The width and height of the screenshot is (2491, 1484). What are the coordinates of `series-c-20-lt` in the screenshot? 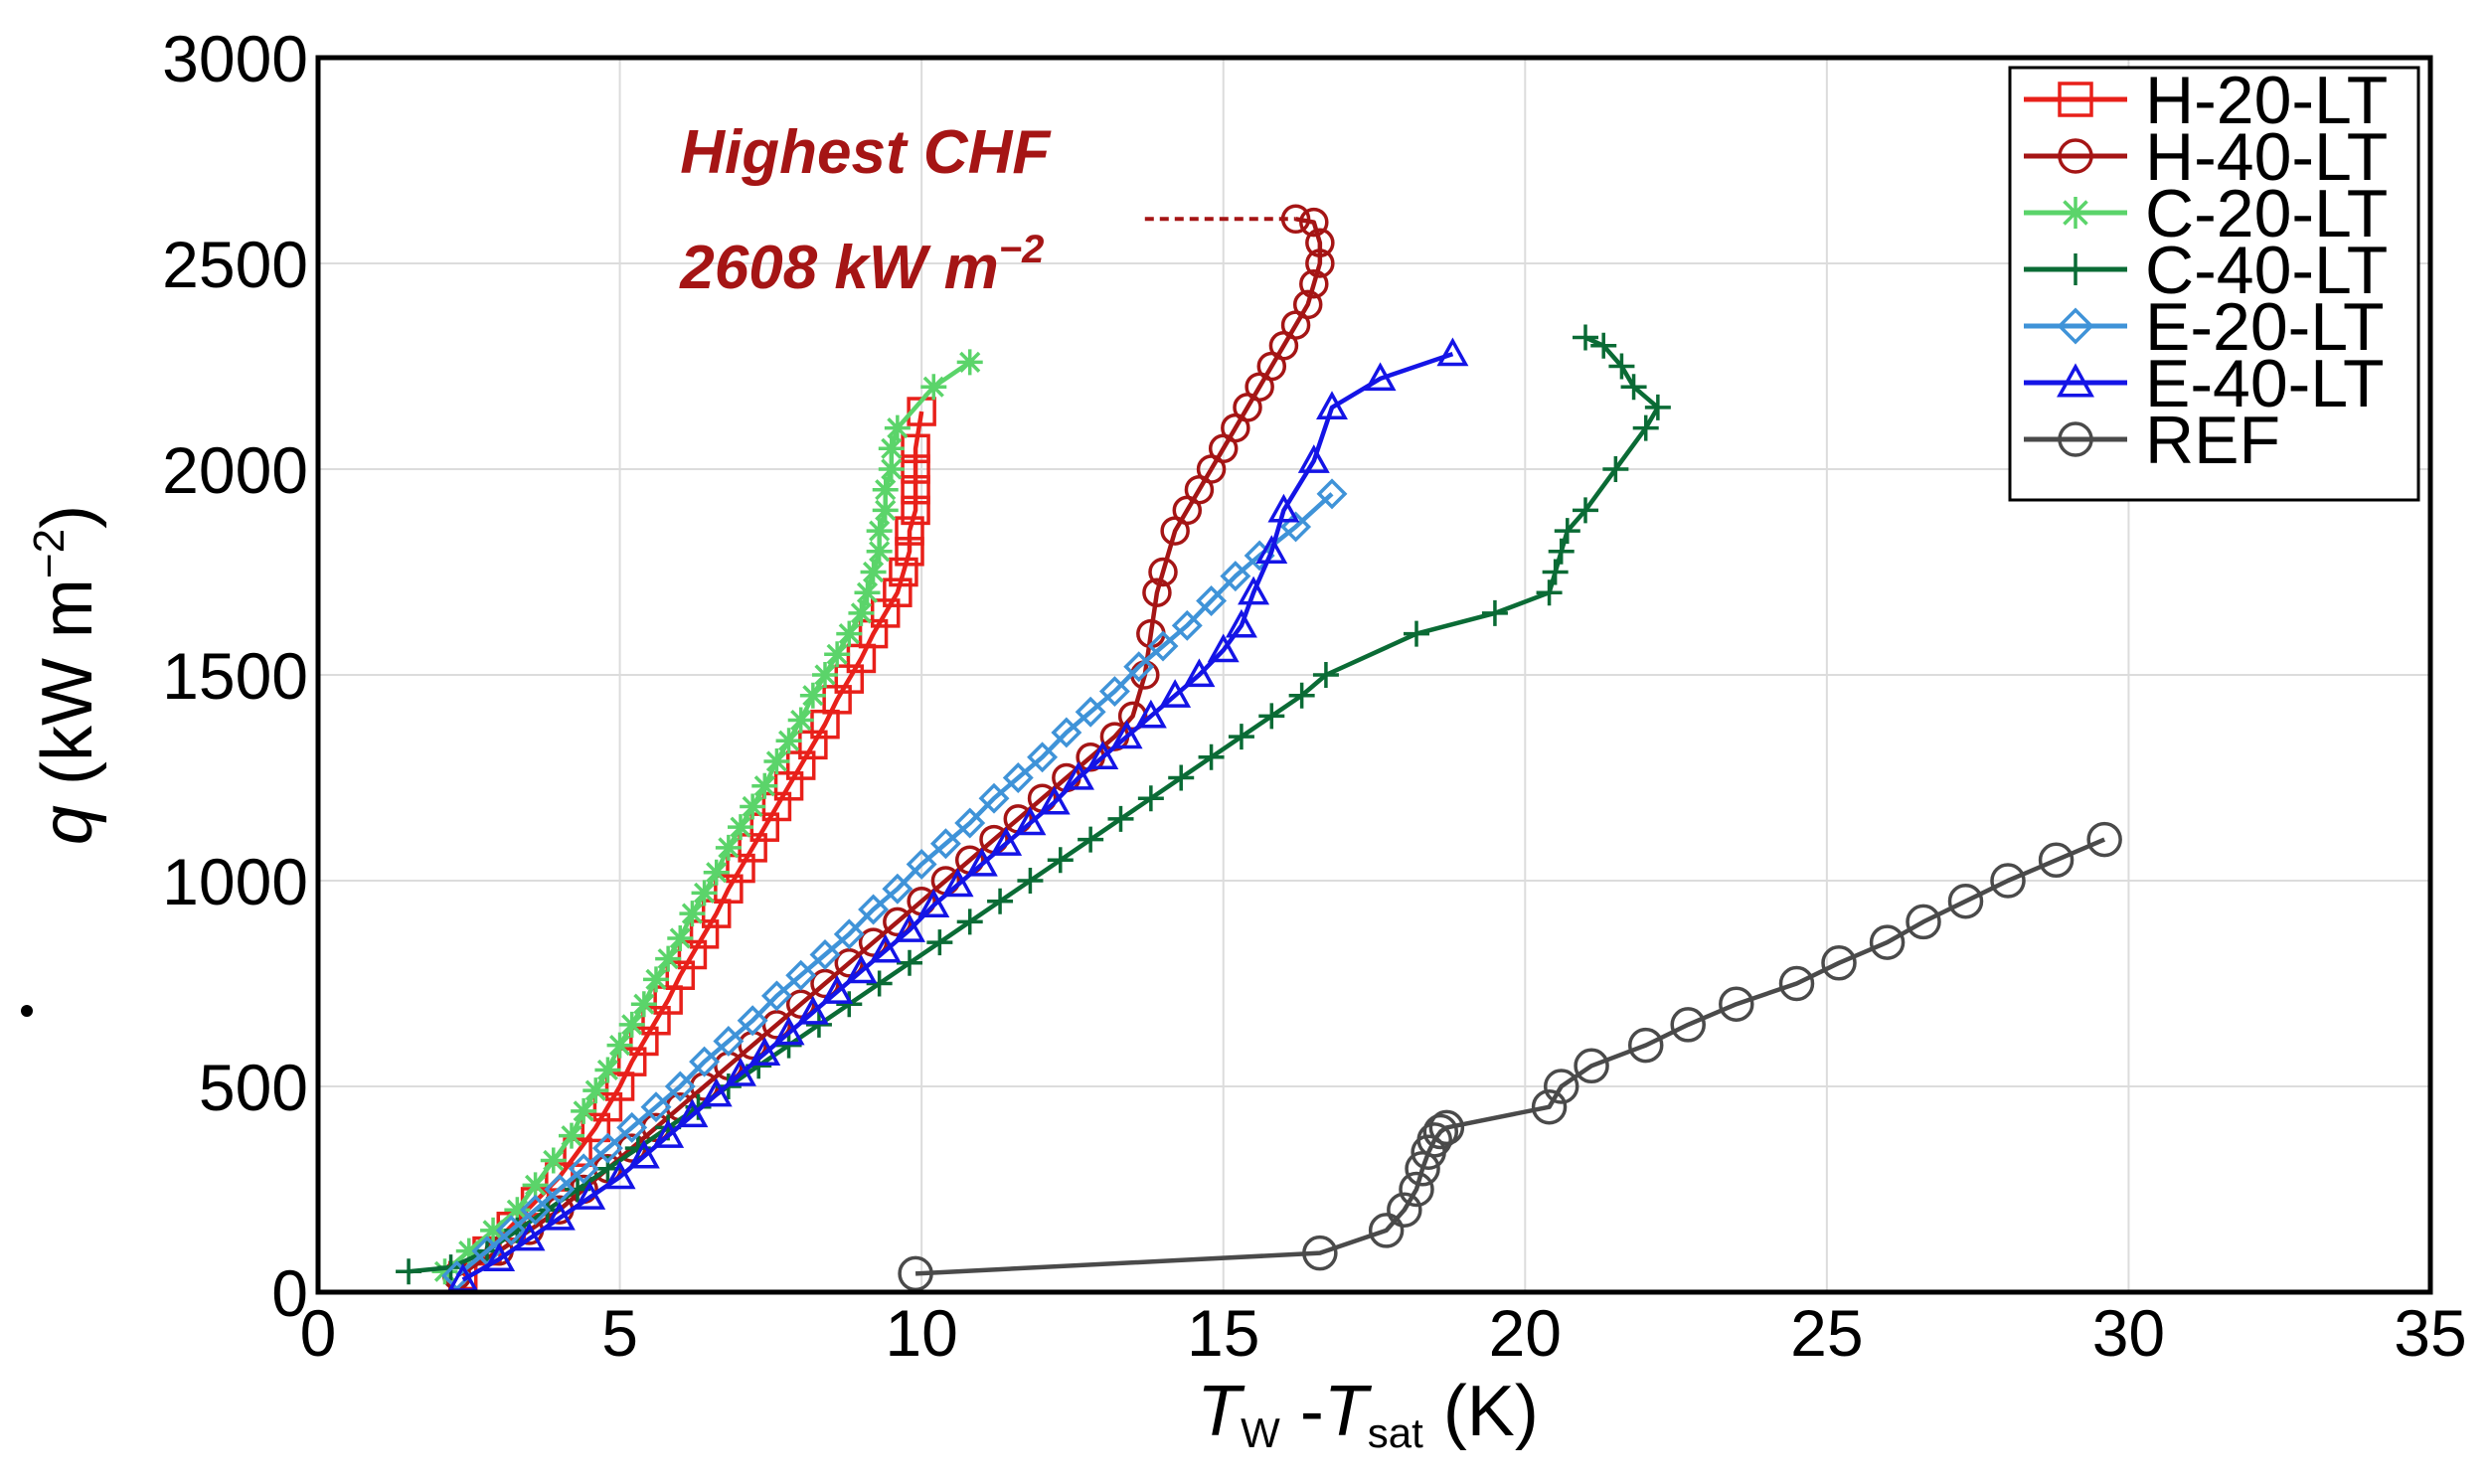 It's located at (707, 817).